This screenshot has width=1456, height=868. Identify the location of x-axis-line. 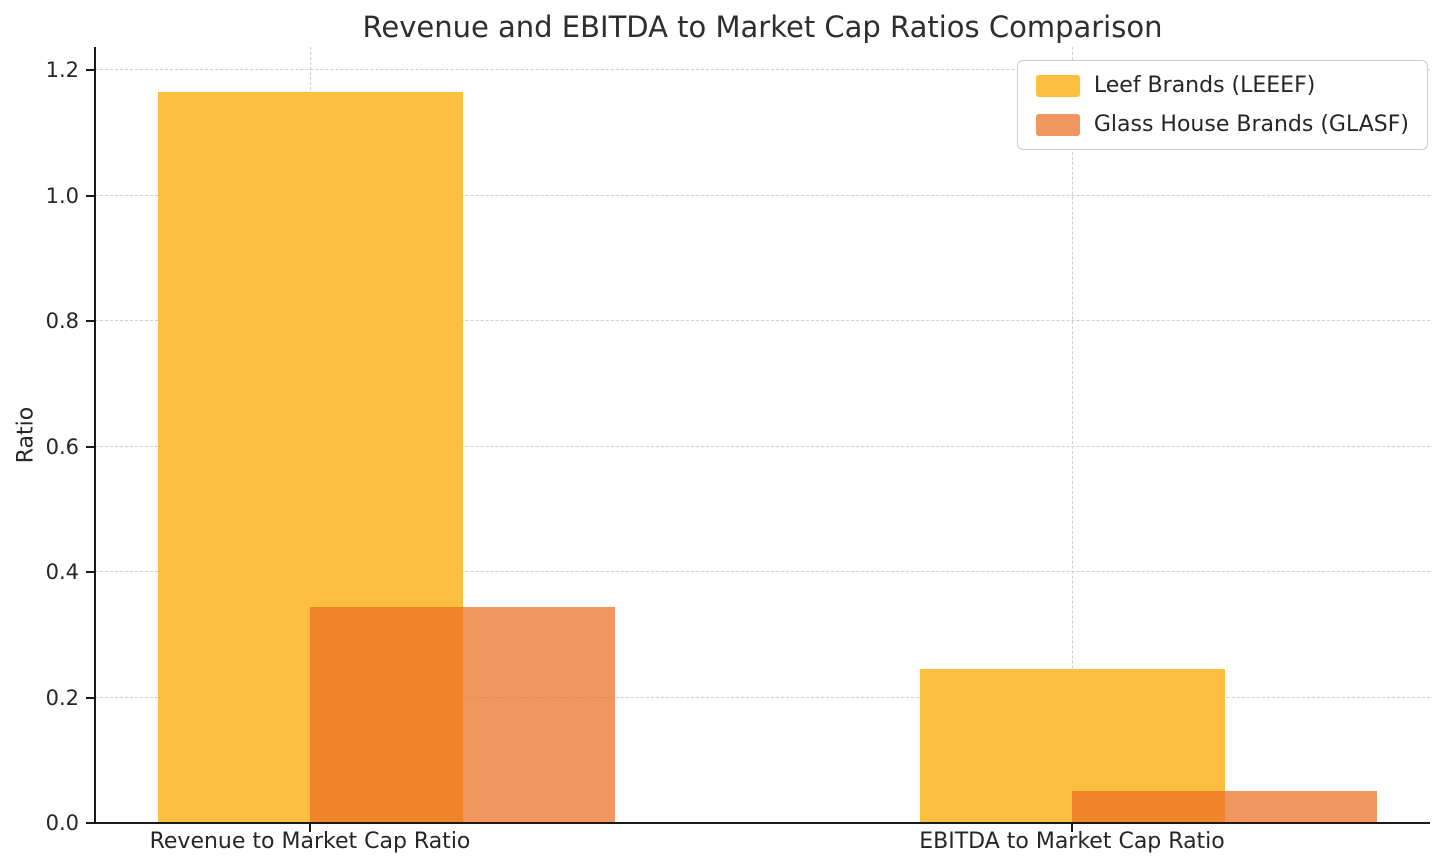
(762, 823).